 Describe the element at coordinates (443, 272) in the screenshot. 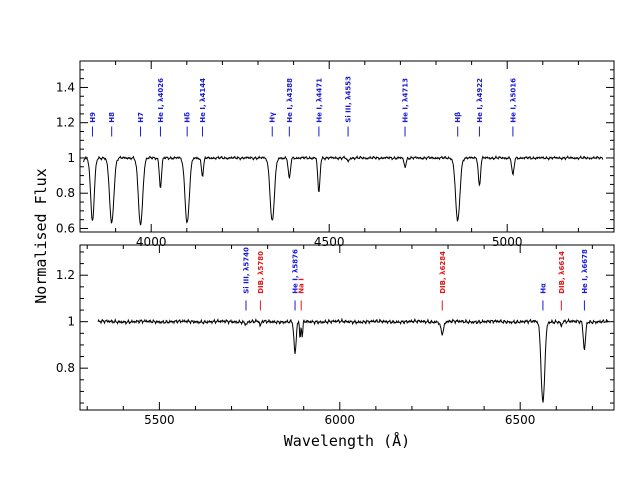

I see `line-label: DIB, λ6284` at that location.